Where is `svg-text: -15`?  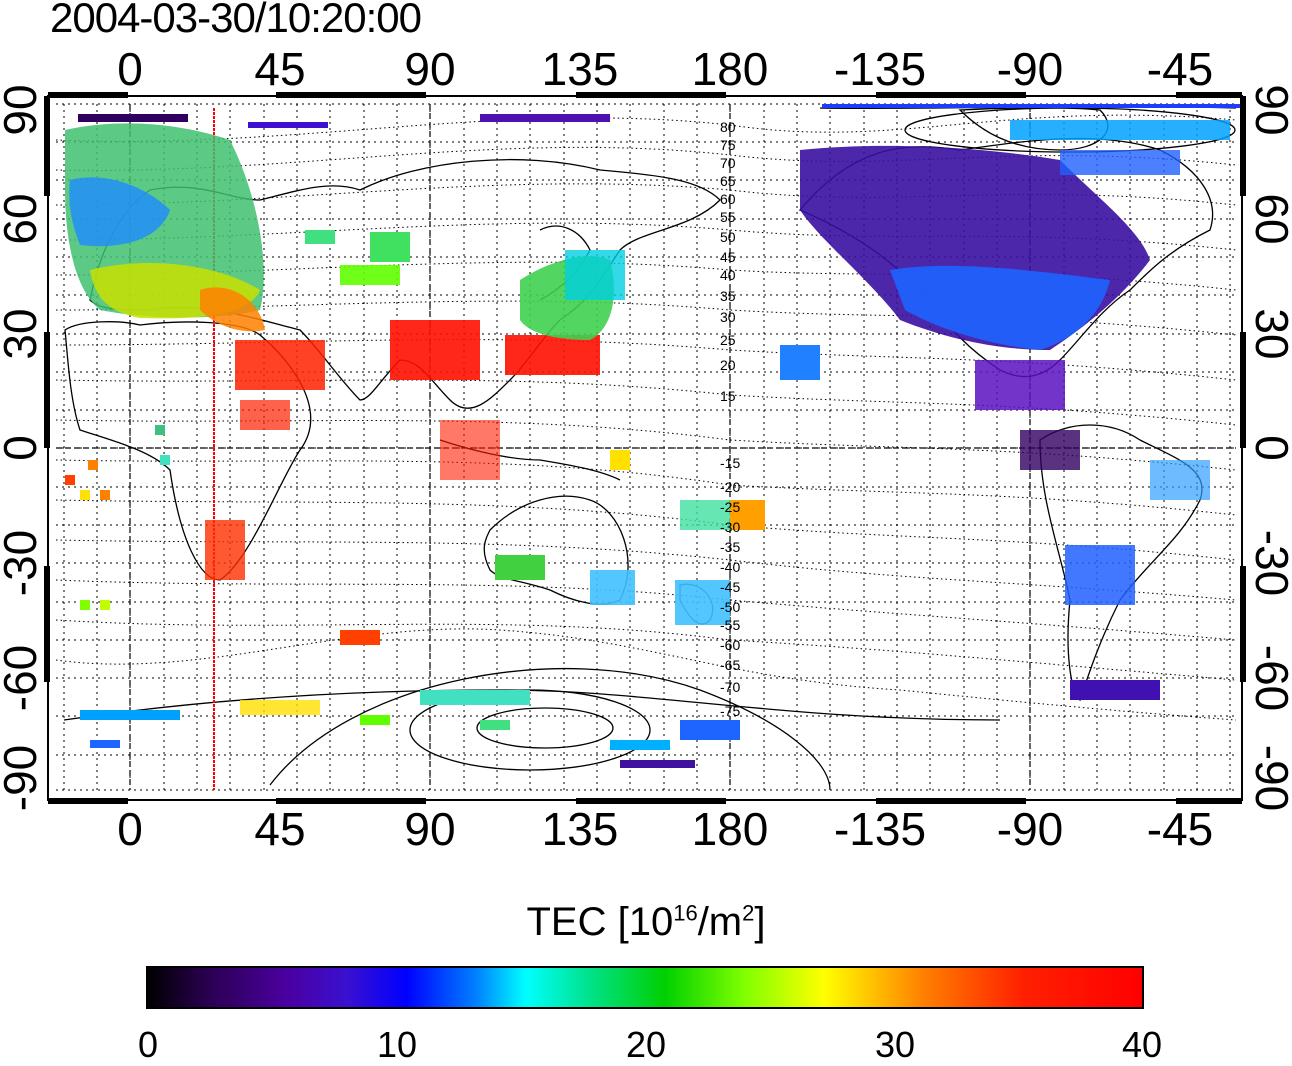 svg-text: -15 is located at coordinates (730, 463).